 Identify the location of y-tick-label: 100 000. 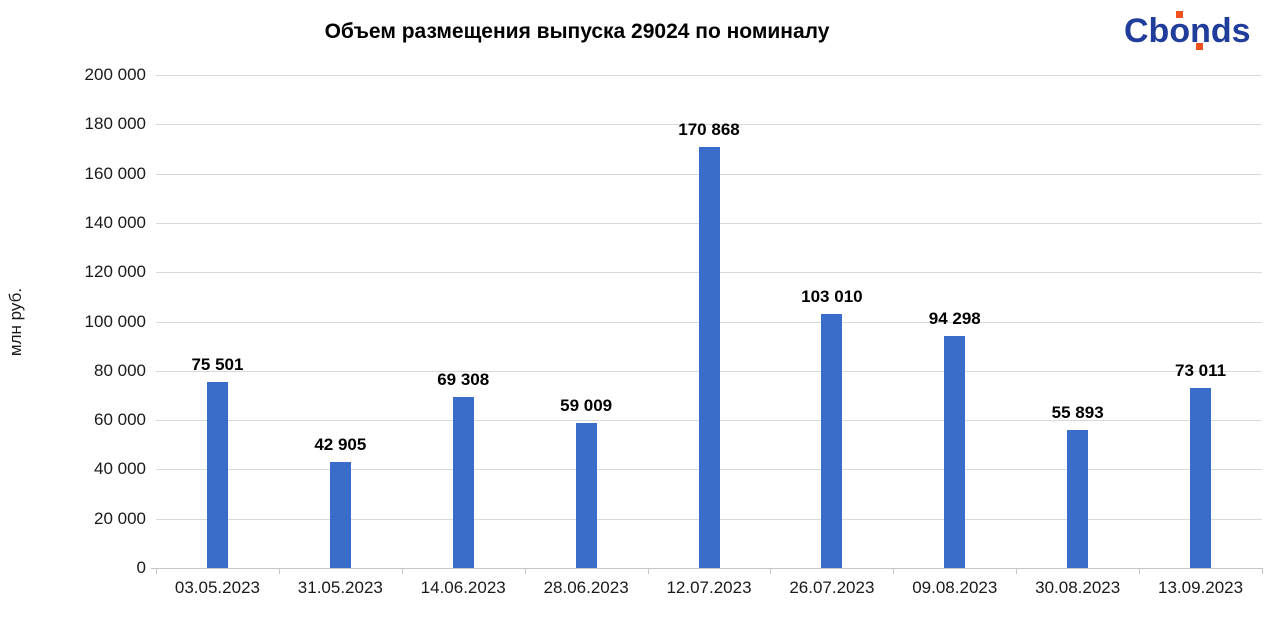
(115, 321).